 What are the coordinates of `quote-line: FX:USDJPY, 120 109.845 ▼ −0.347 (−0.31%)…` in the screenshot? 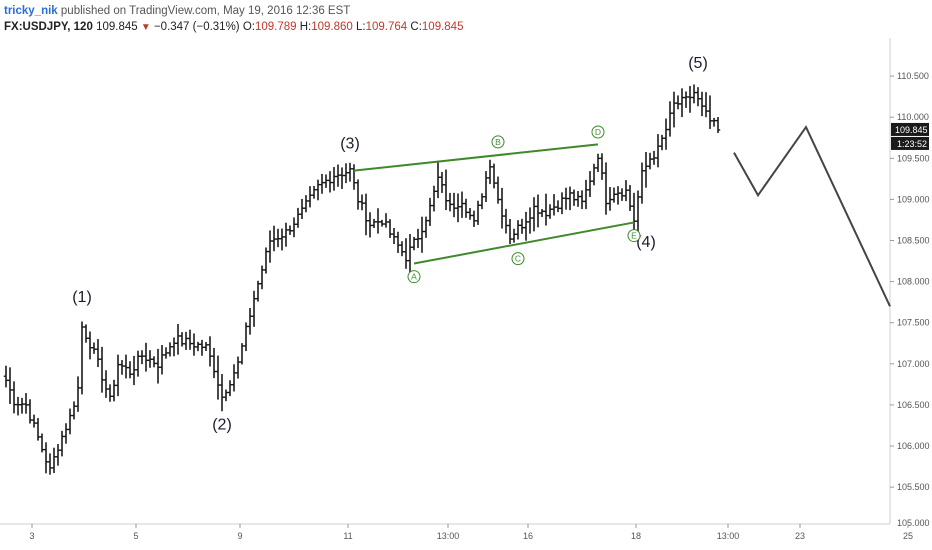 It's located at (233, 27).